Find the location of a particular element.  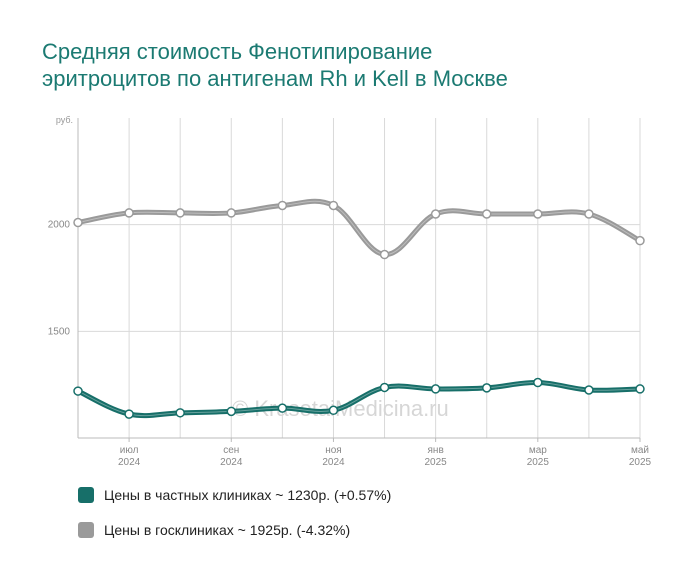

y-axis-unit: руб. is located at coordinates (64, 120).